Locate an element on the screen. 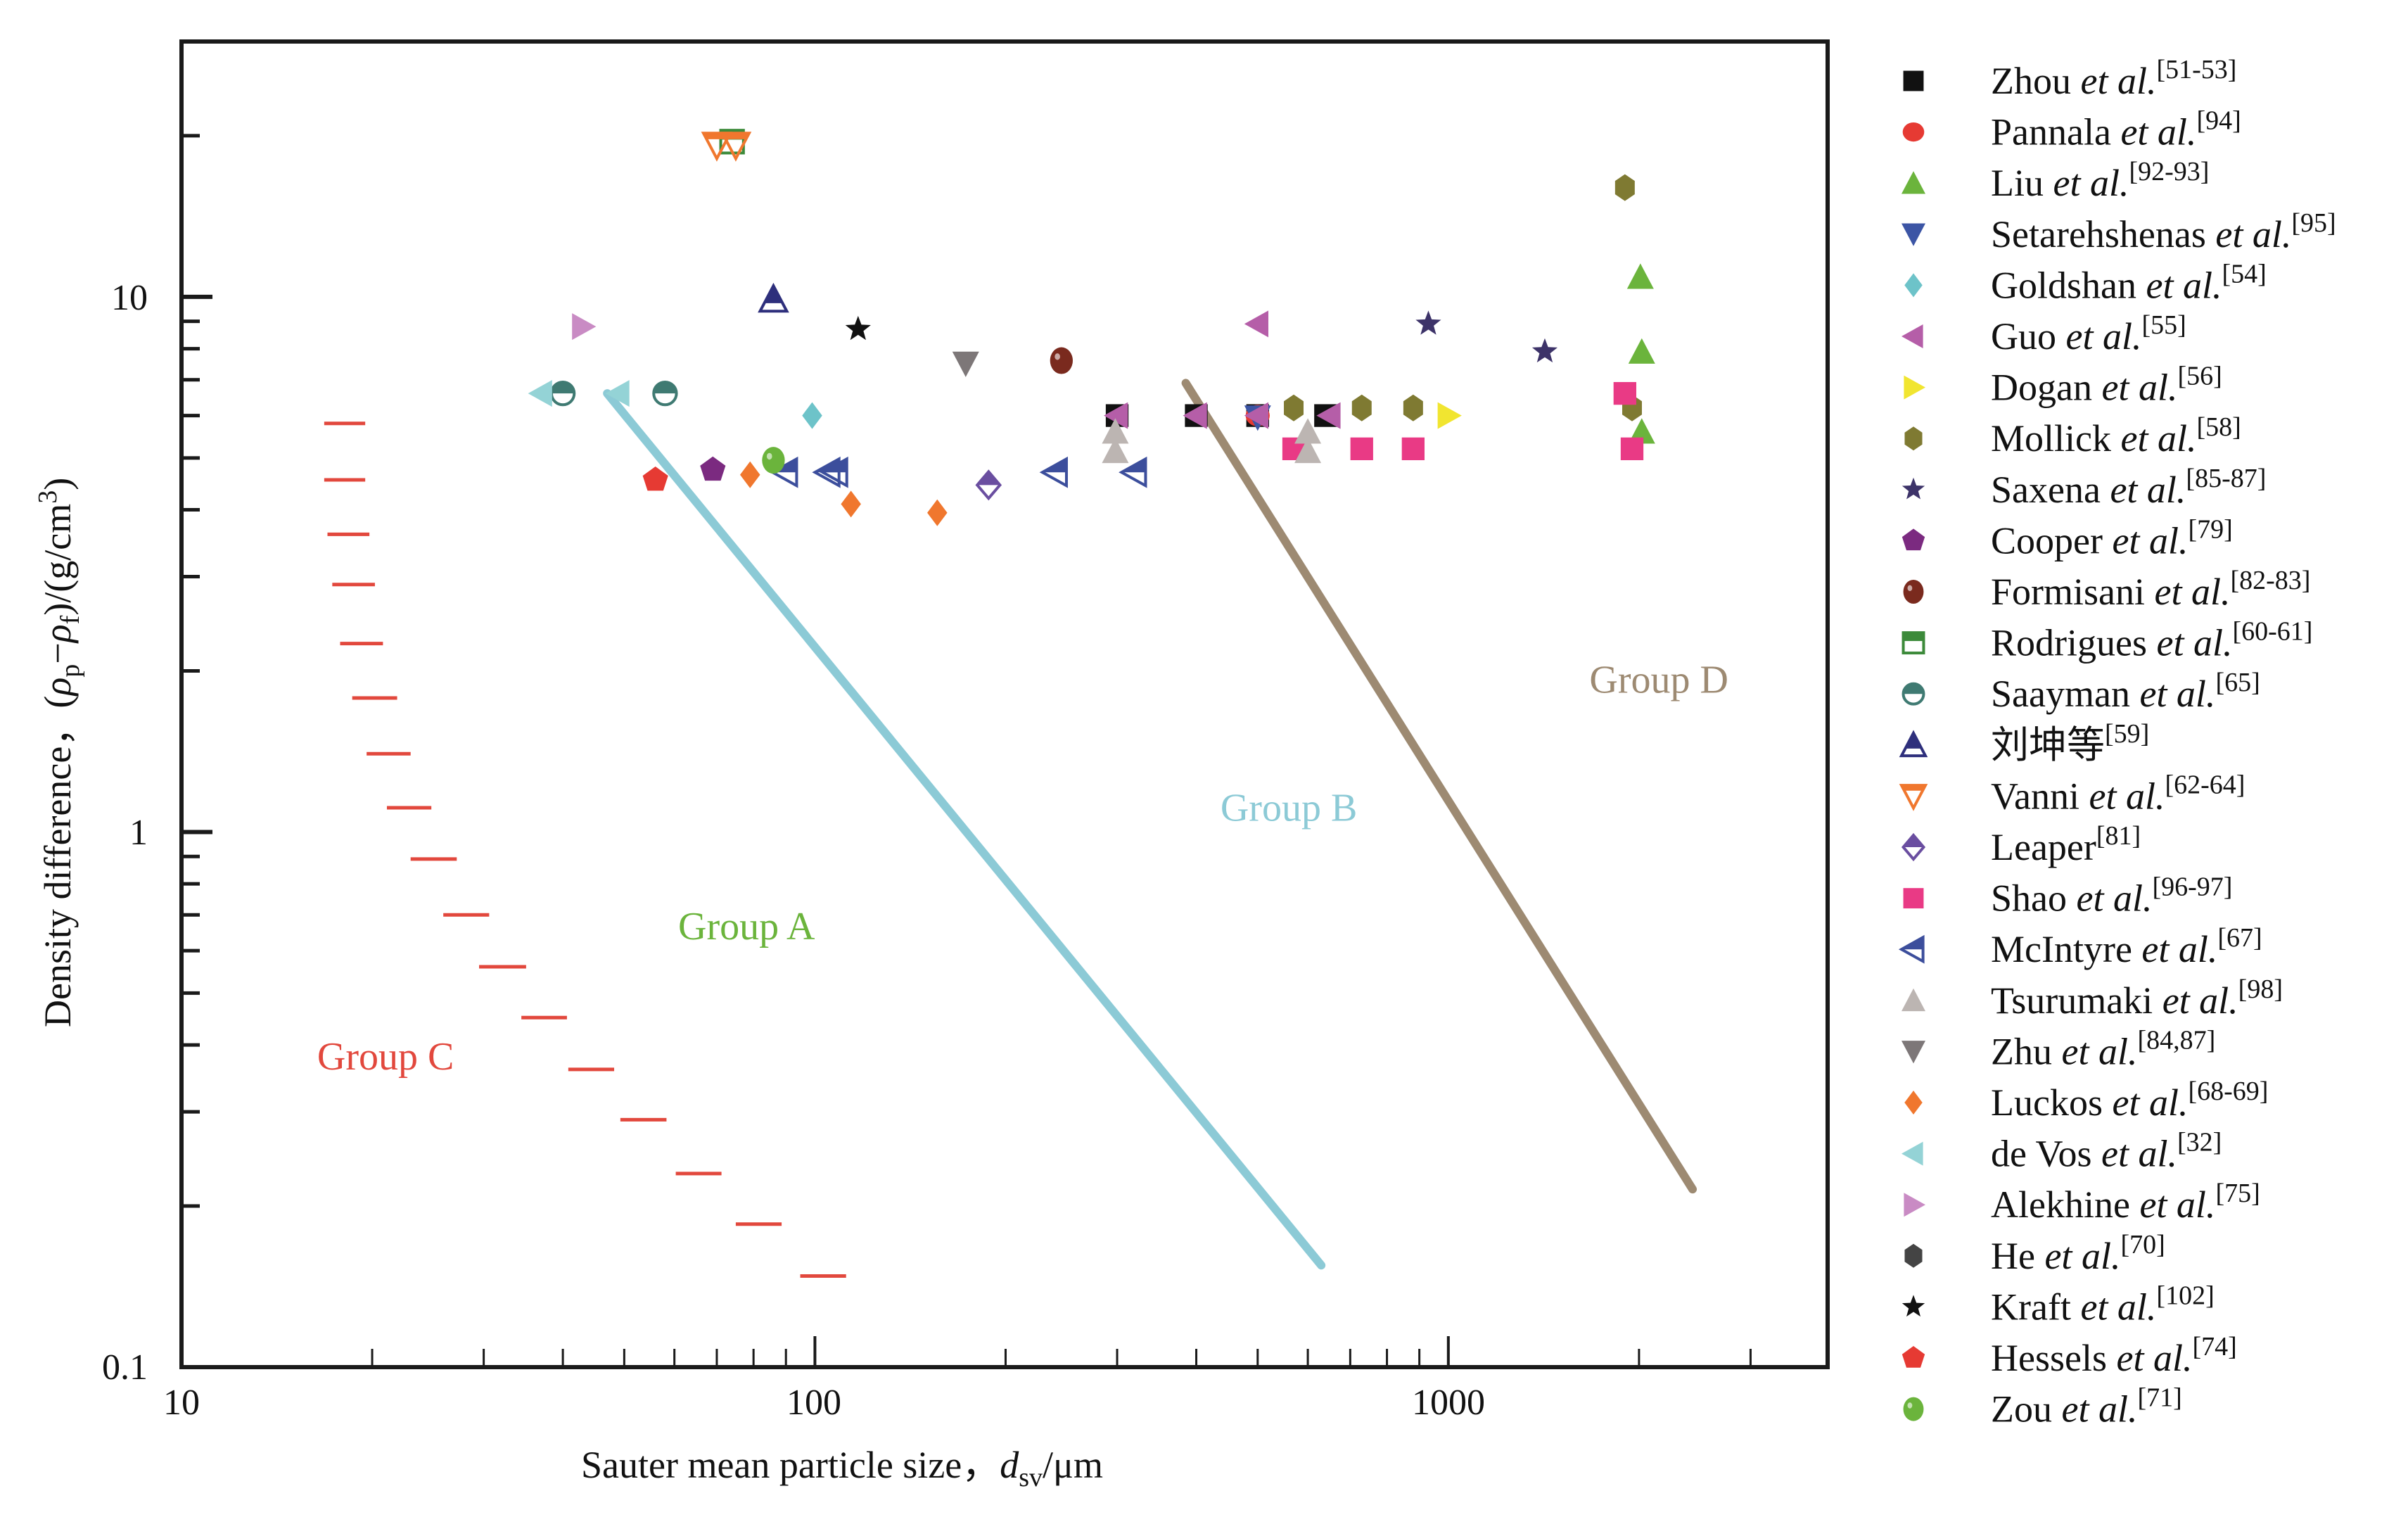 The height and width of the screenshot is (1517, 2408). legend-label: McIntyre et al.[67] is located at coordinates (2126, 946).